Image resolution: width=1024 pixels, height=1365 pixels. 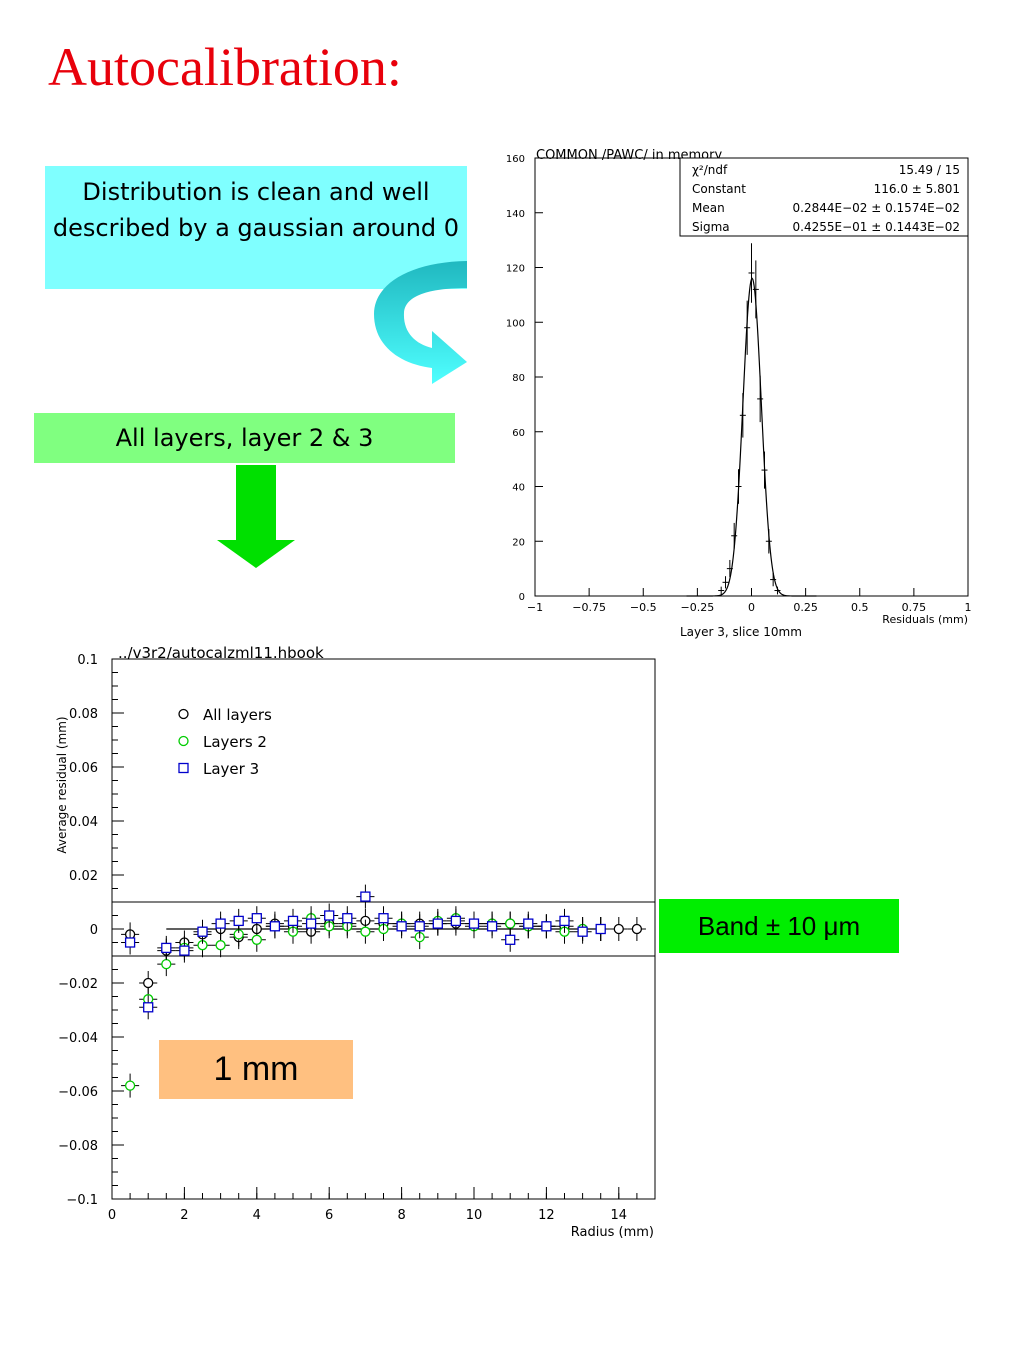 What do you see at coordinates (257, 1215) in the screenshot?
I see `scatter-xtick-label: 4` at bounding box center [257, 1215].